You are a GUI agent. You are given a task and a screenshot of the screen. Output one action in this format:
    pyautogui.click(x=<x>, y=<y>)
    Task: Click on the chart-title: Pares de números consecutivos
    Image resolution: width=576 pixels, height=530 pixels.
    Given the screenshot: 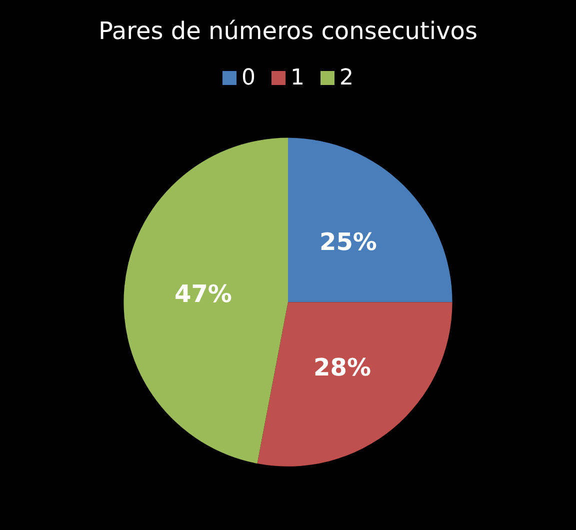 What is the action you would take?
    pyautogui.click(x=288, y=31)
    